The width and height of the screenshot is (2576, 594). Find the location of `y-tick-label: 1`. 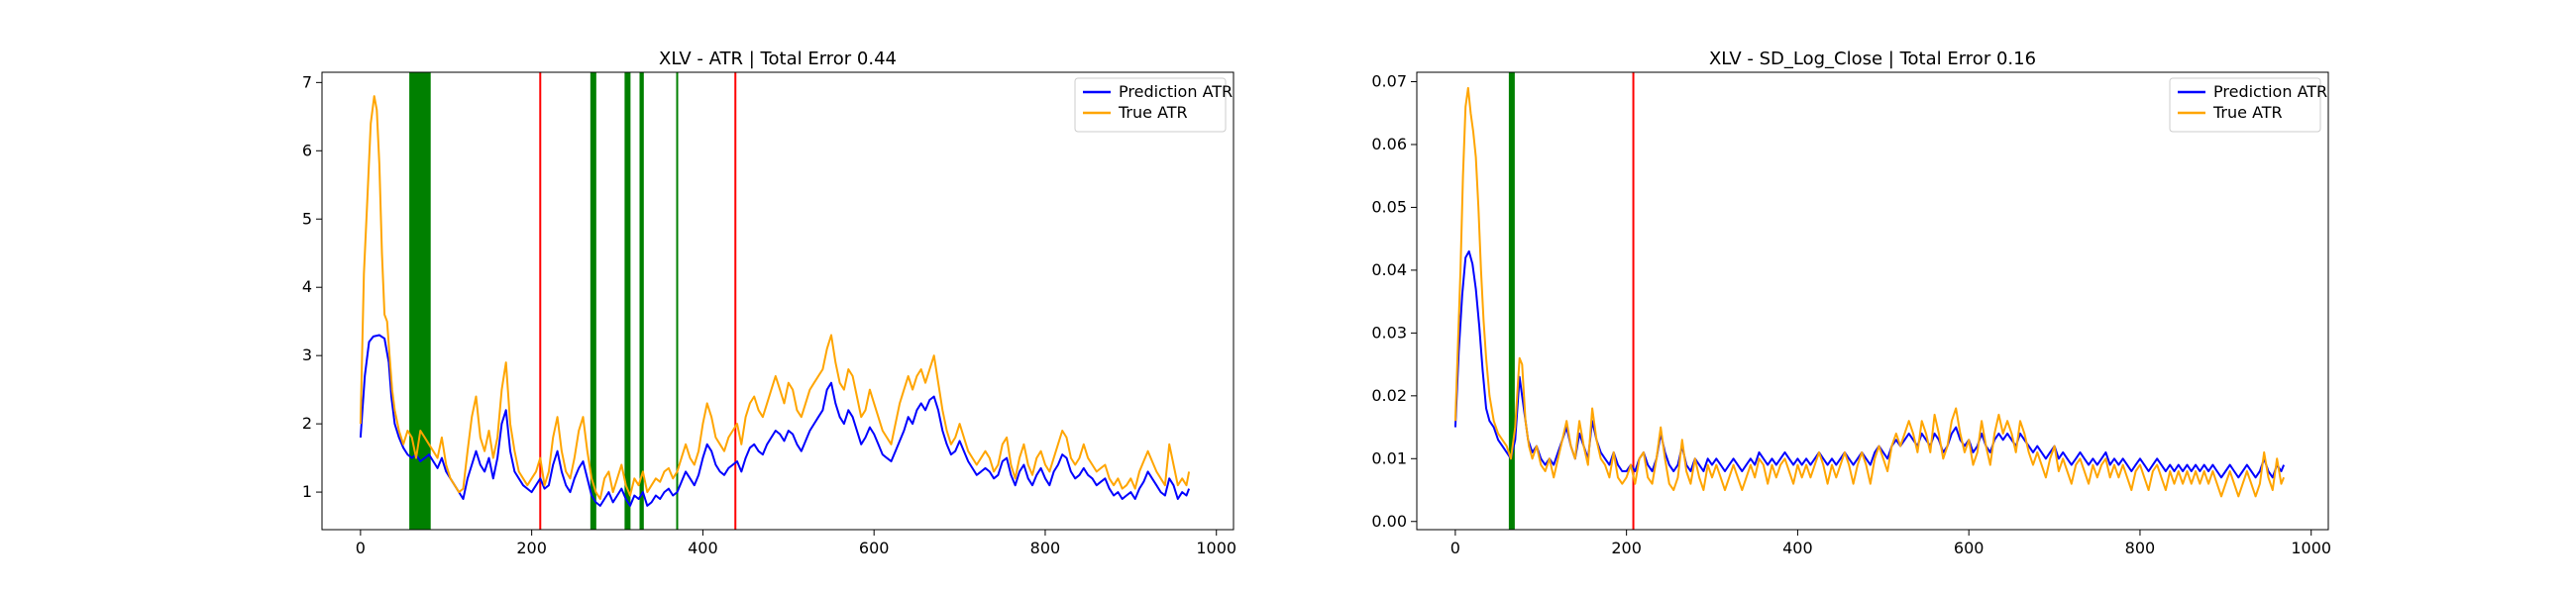

y-tick-label: 1 is located at coordinates (307, 491).